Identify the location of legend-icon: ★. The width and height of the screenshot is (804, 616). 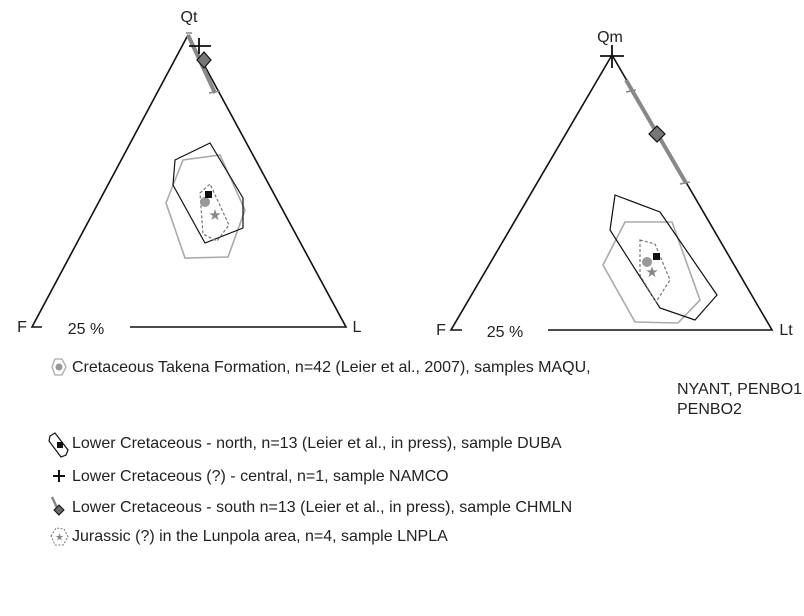
(59, 538).